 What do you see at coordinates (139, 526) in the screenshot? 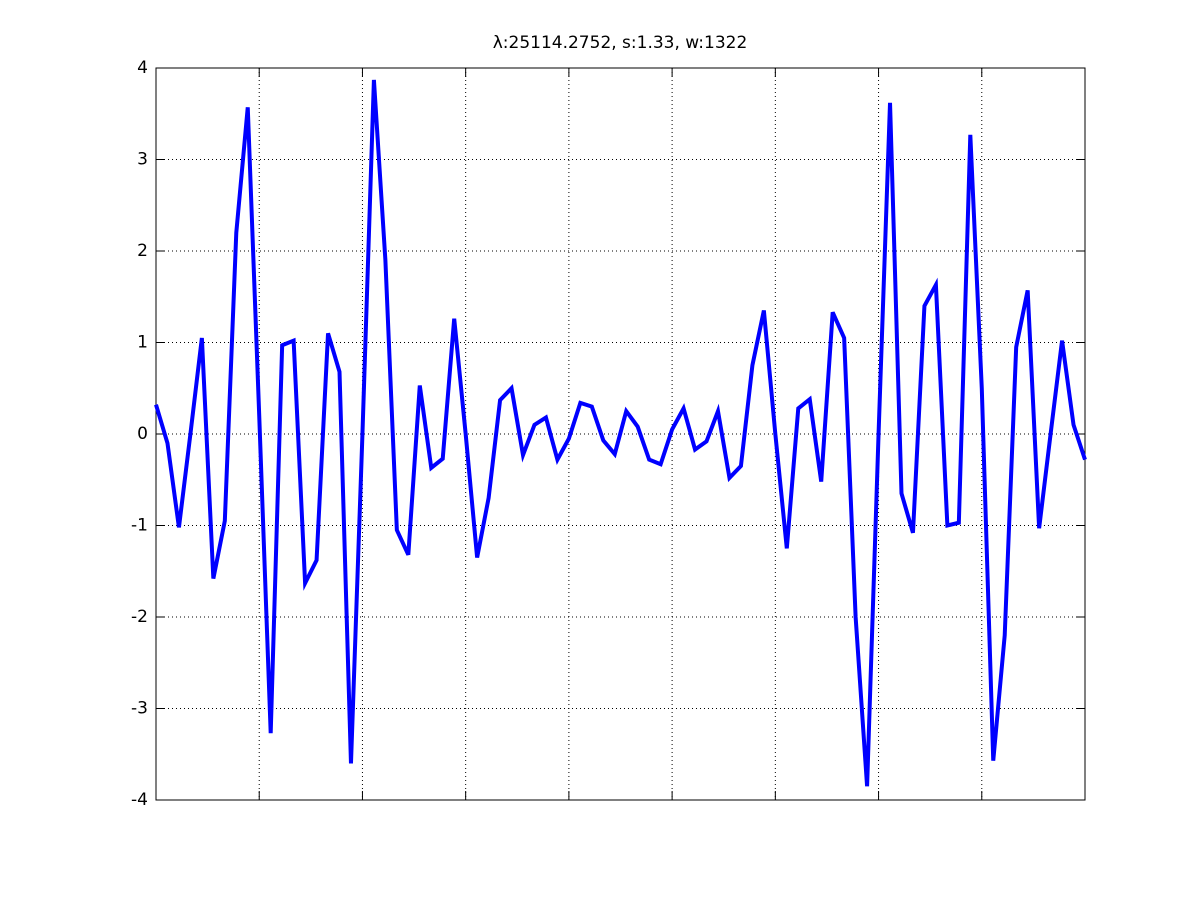
I see `y-tick-label: -1` at bounding box center [139, 526].